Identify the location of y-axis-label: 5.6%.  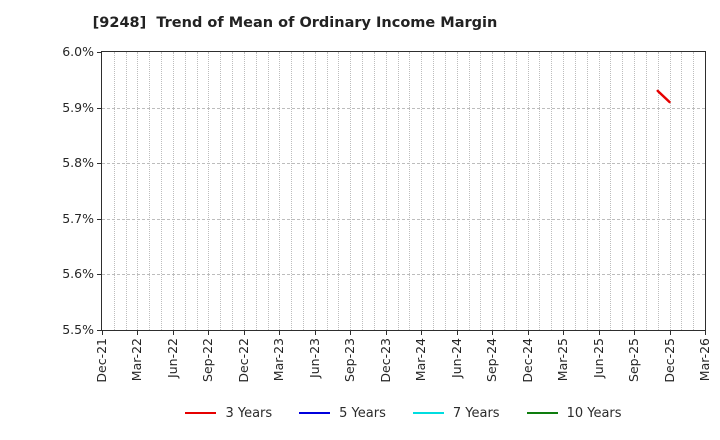
(78, 274).